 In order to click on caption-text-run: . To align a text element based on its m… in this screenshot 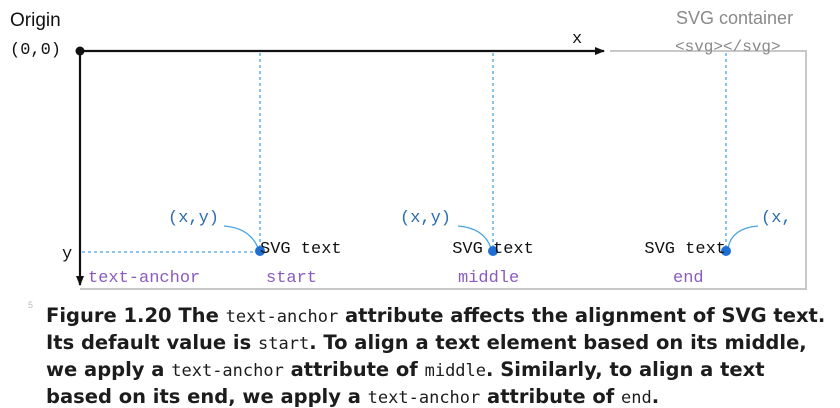, I will do `click(426, 356)`.